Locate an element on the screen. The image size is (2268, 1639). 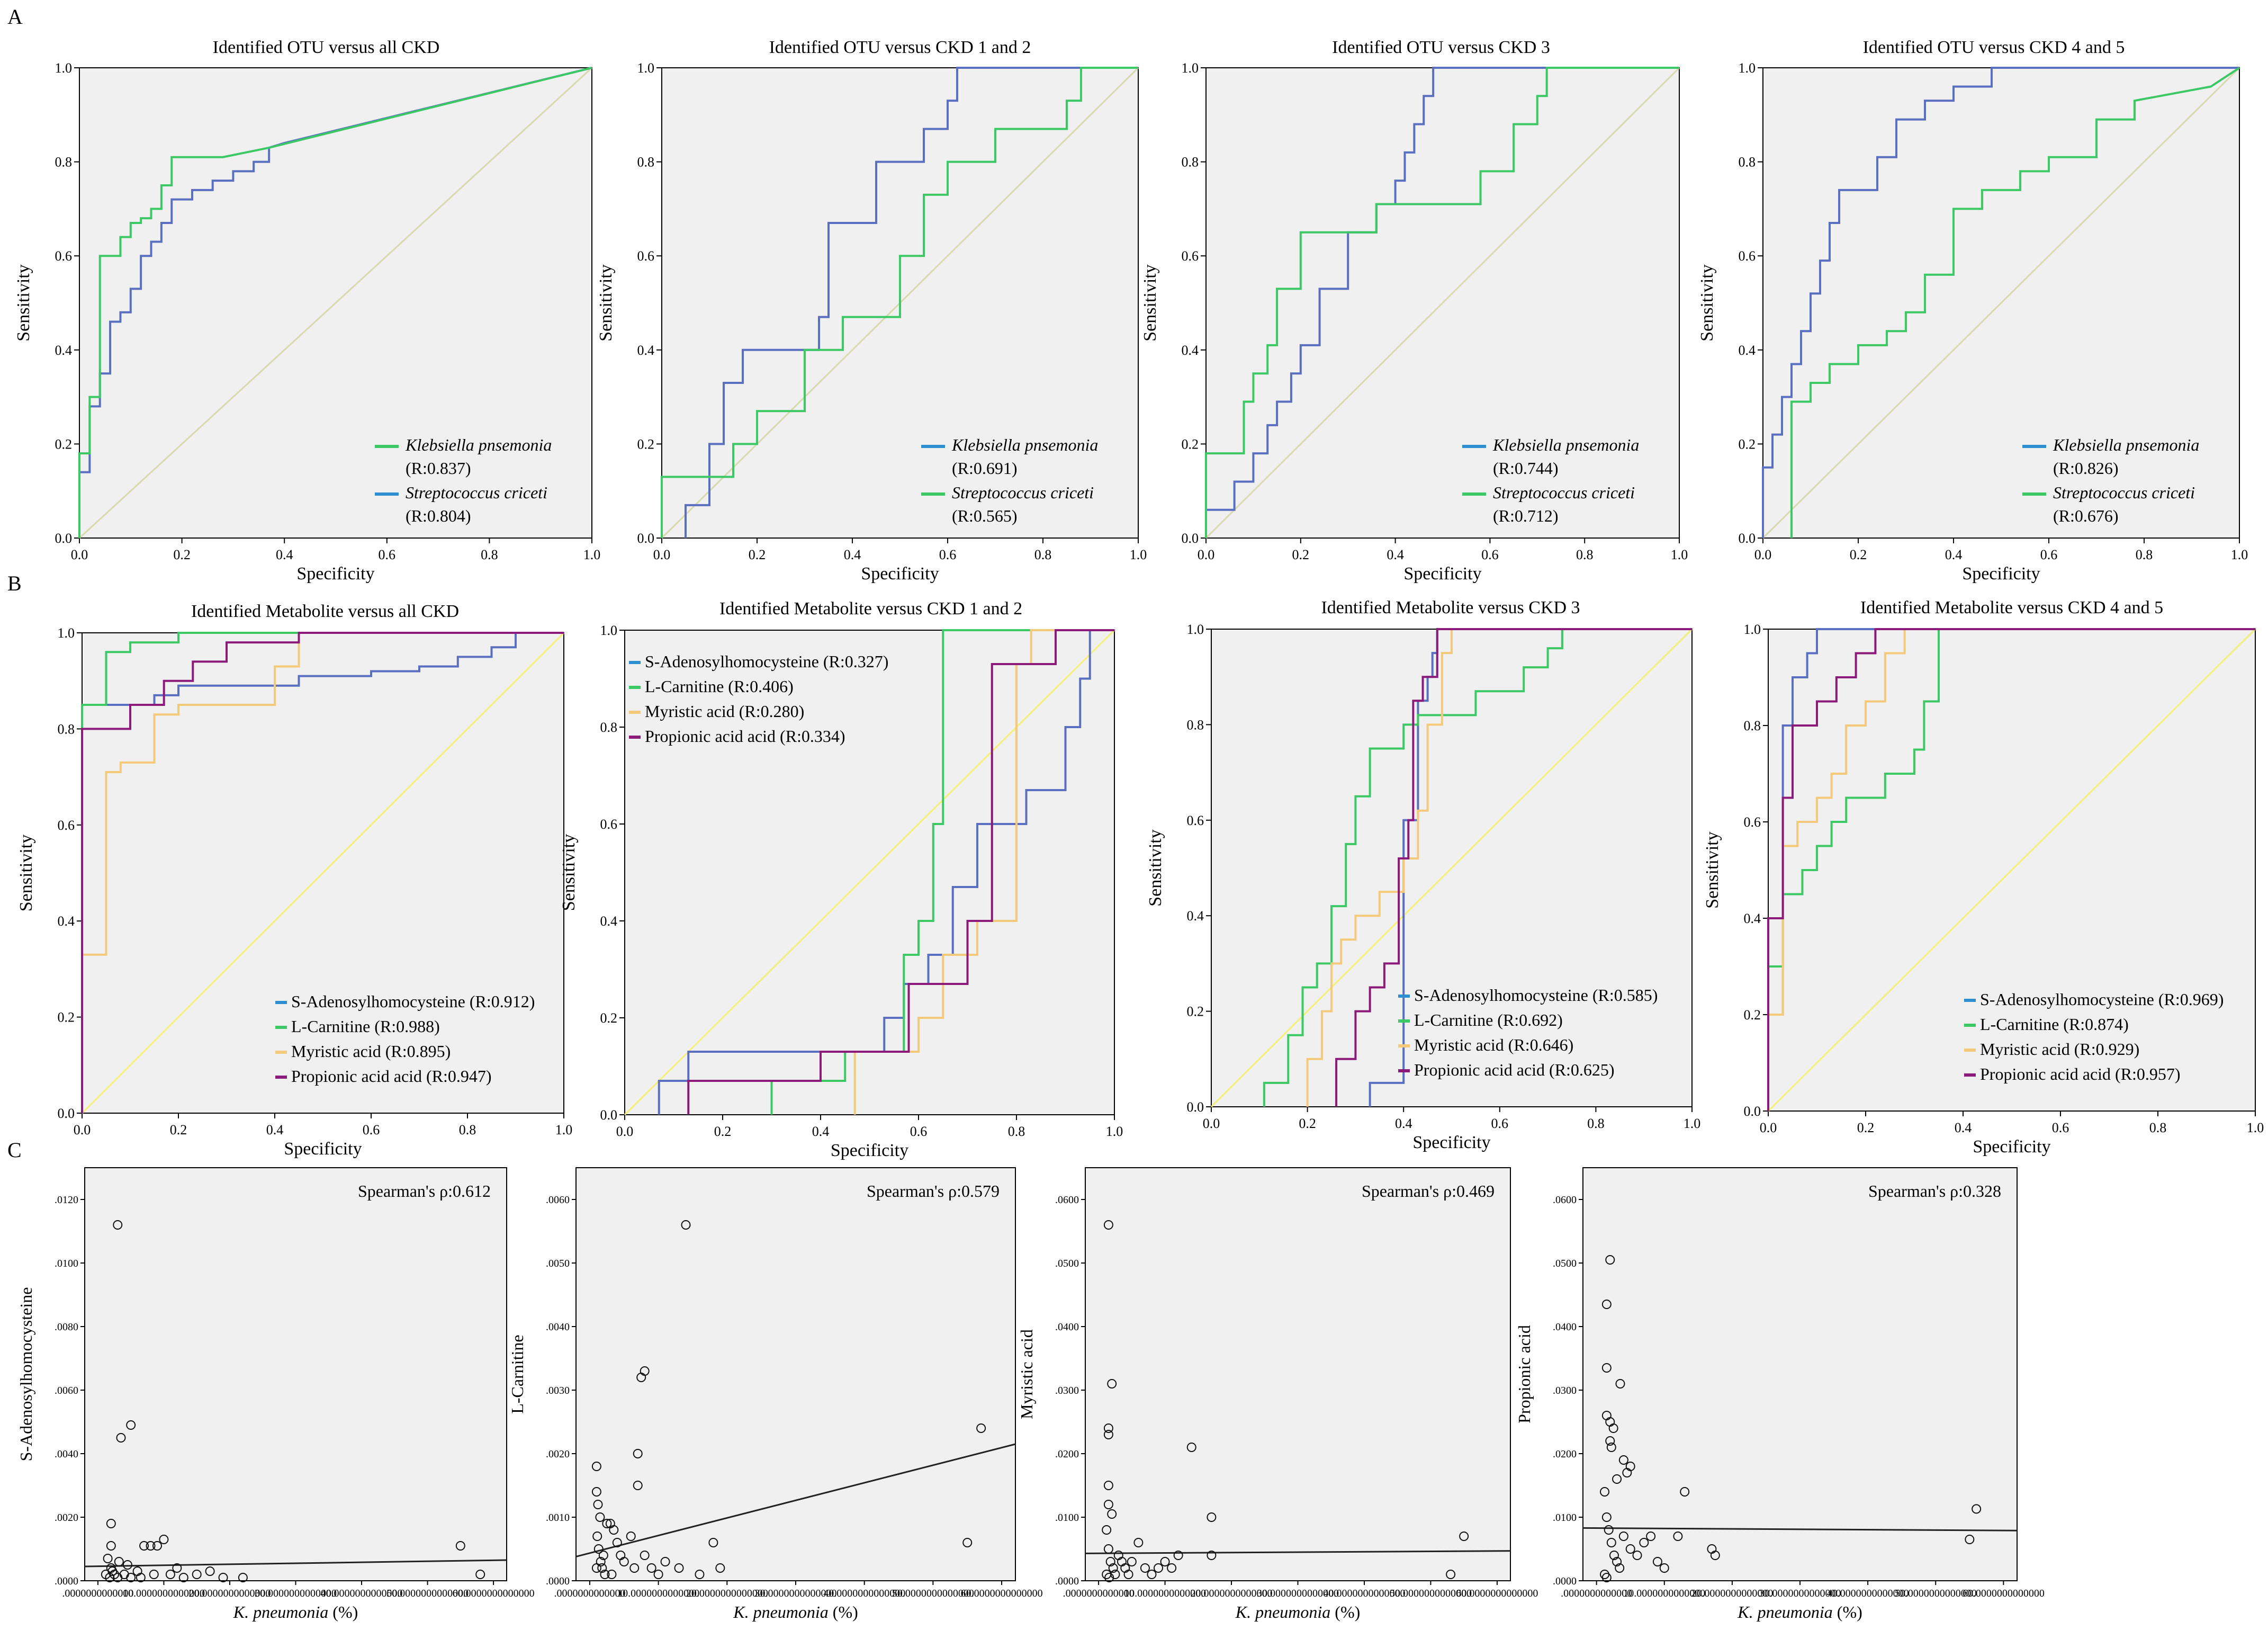
y-tick-label: .0040 is located at coordinates (558, 1327).